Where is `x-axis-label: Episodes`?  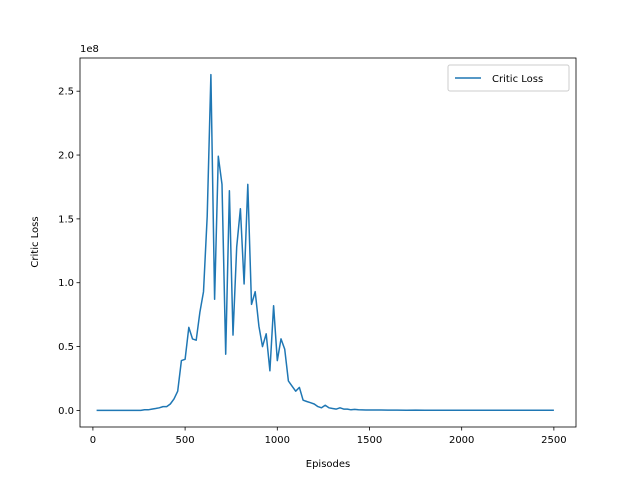 x-axis-label: Episodes is located at coordinates (328, 464).